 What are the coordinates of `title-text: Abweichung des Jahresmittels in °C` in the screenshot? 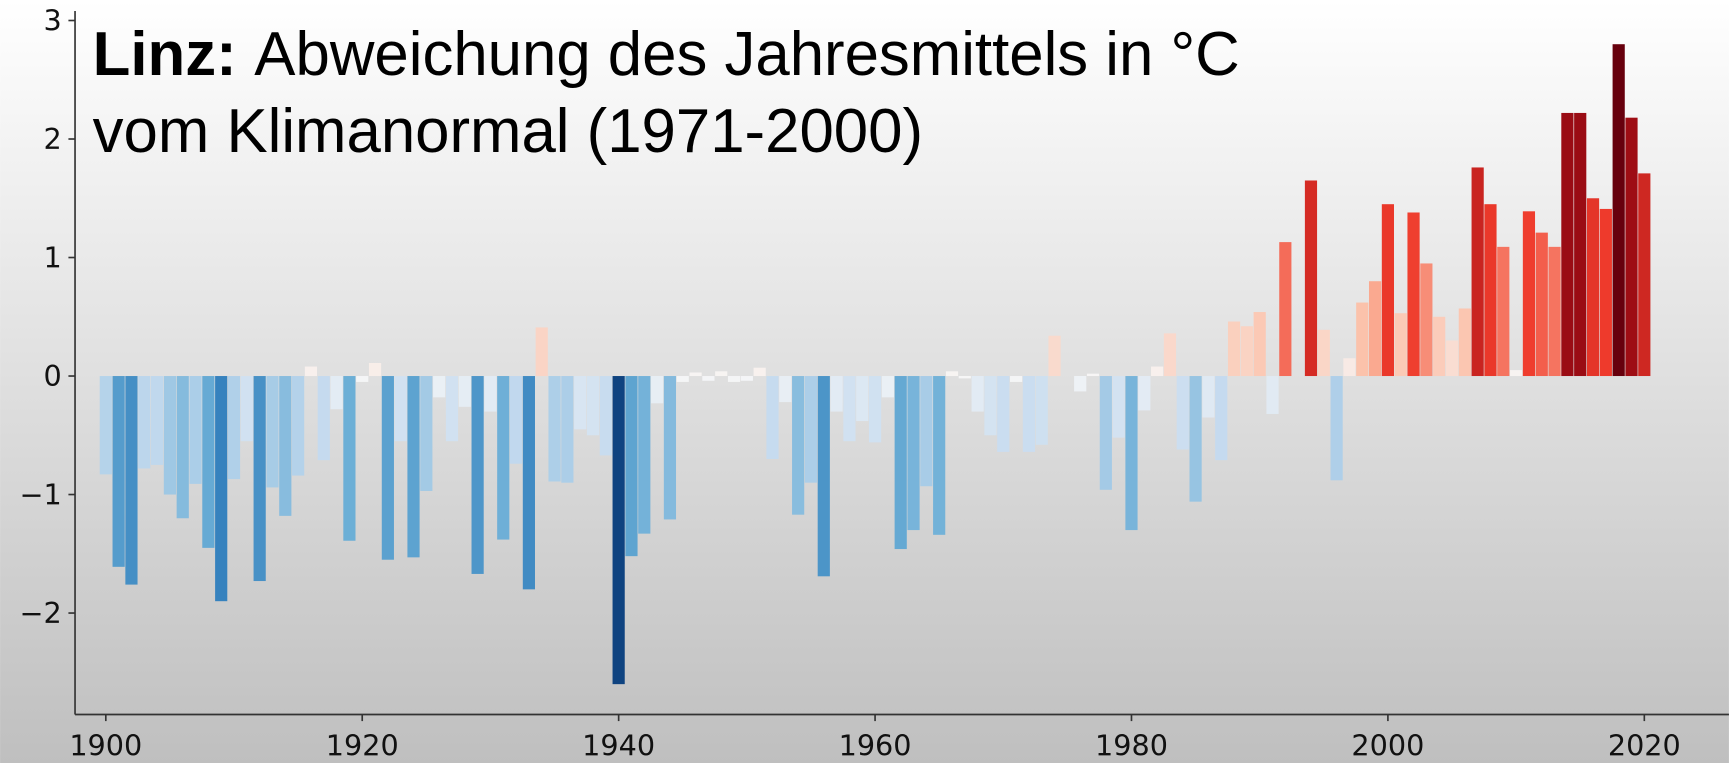 It's located at (746, 54).